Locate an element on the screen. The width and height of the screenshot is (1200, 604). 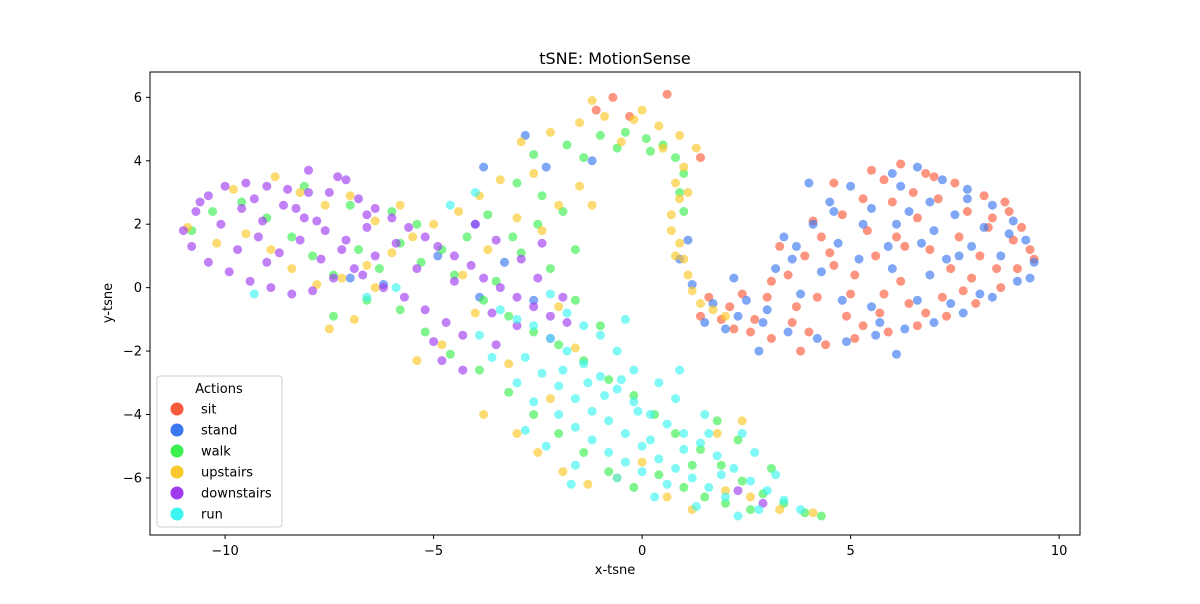
legend-label: upstairs is located at coordinates (227, 473).